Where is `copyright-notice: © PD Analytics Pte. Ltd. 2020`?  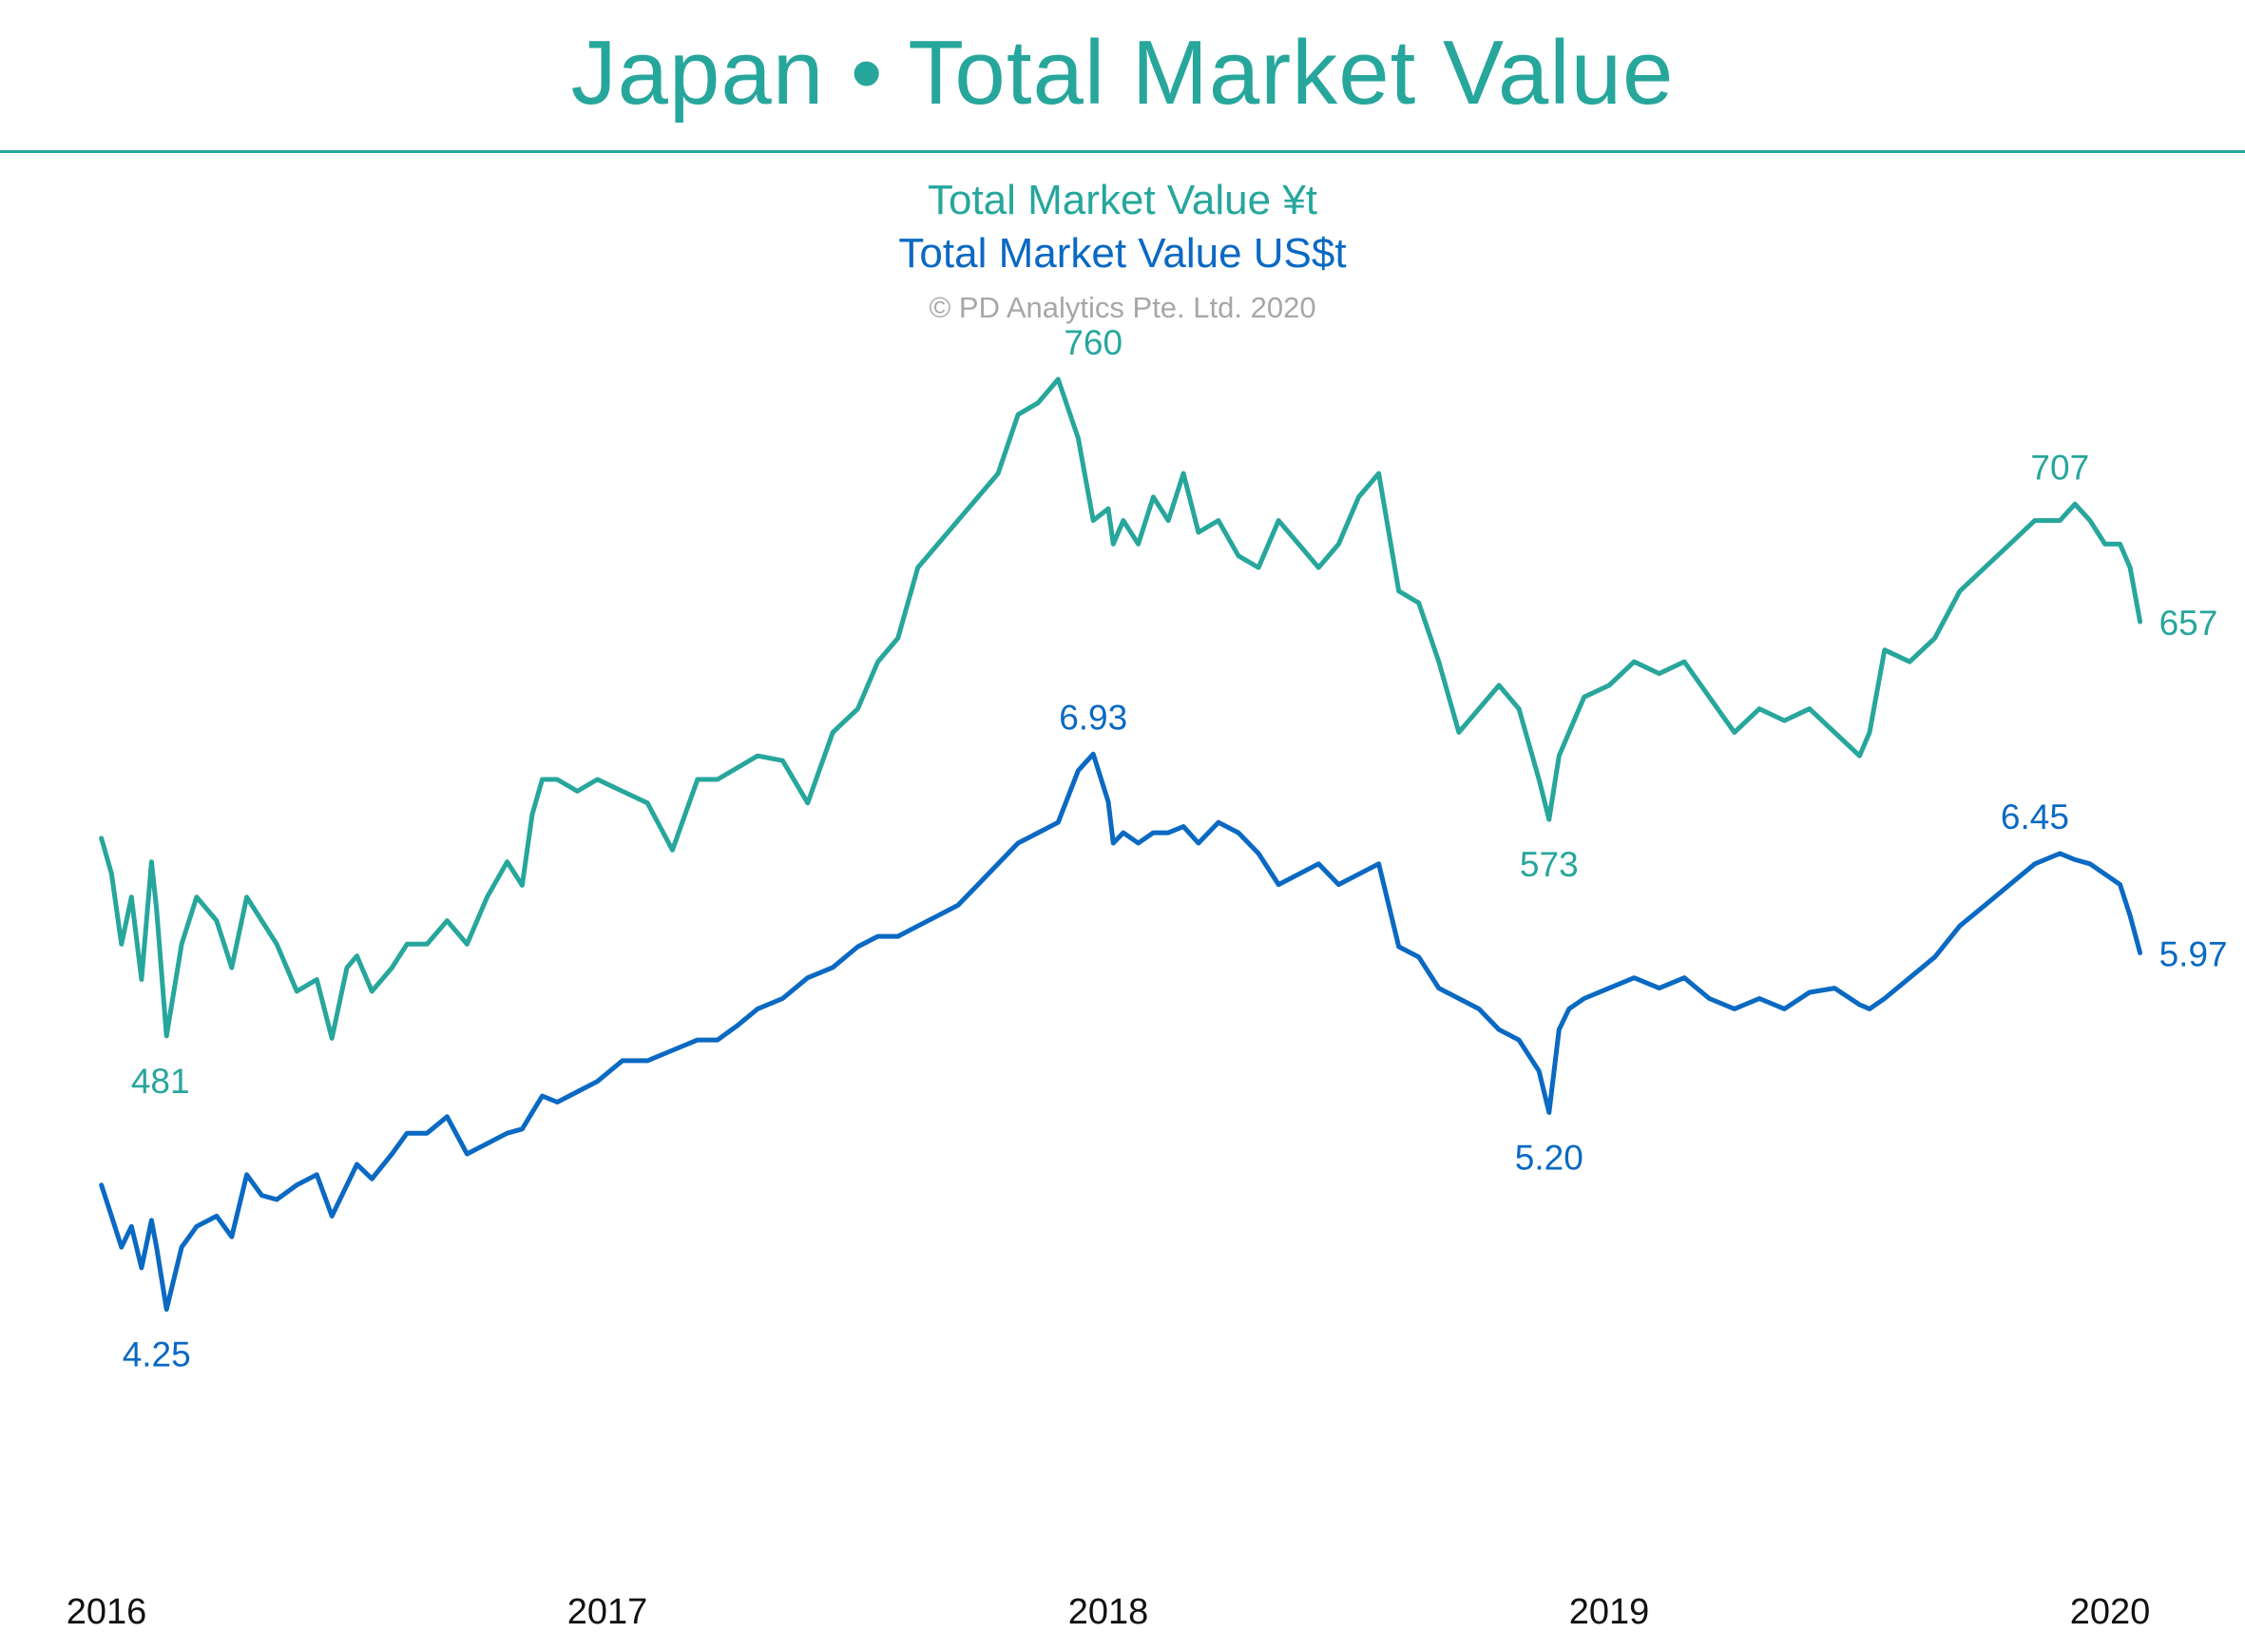
copyright-notice: © PD Analytics Pte. Ltd. 2020 is located at coordinates (1122, 307).